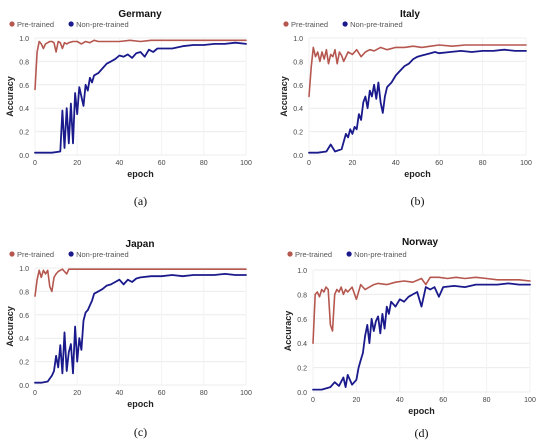  What do you see at coordinates (140, 244) in the screenshot?
I see `chart-title: Japan` at bounding box center [140, 244].